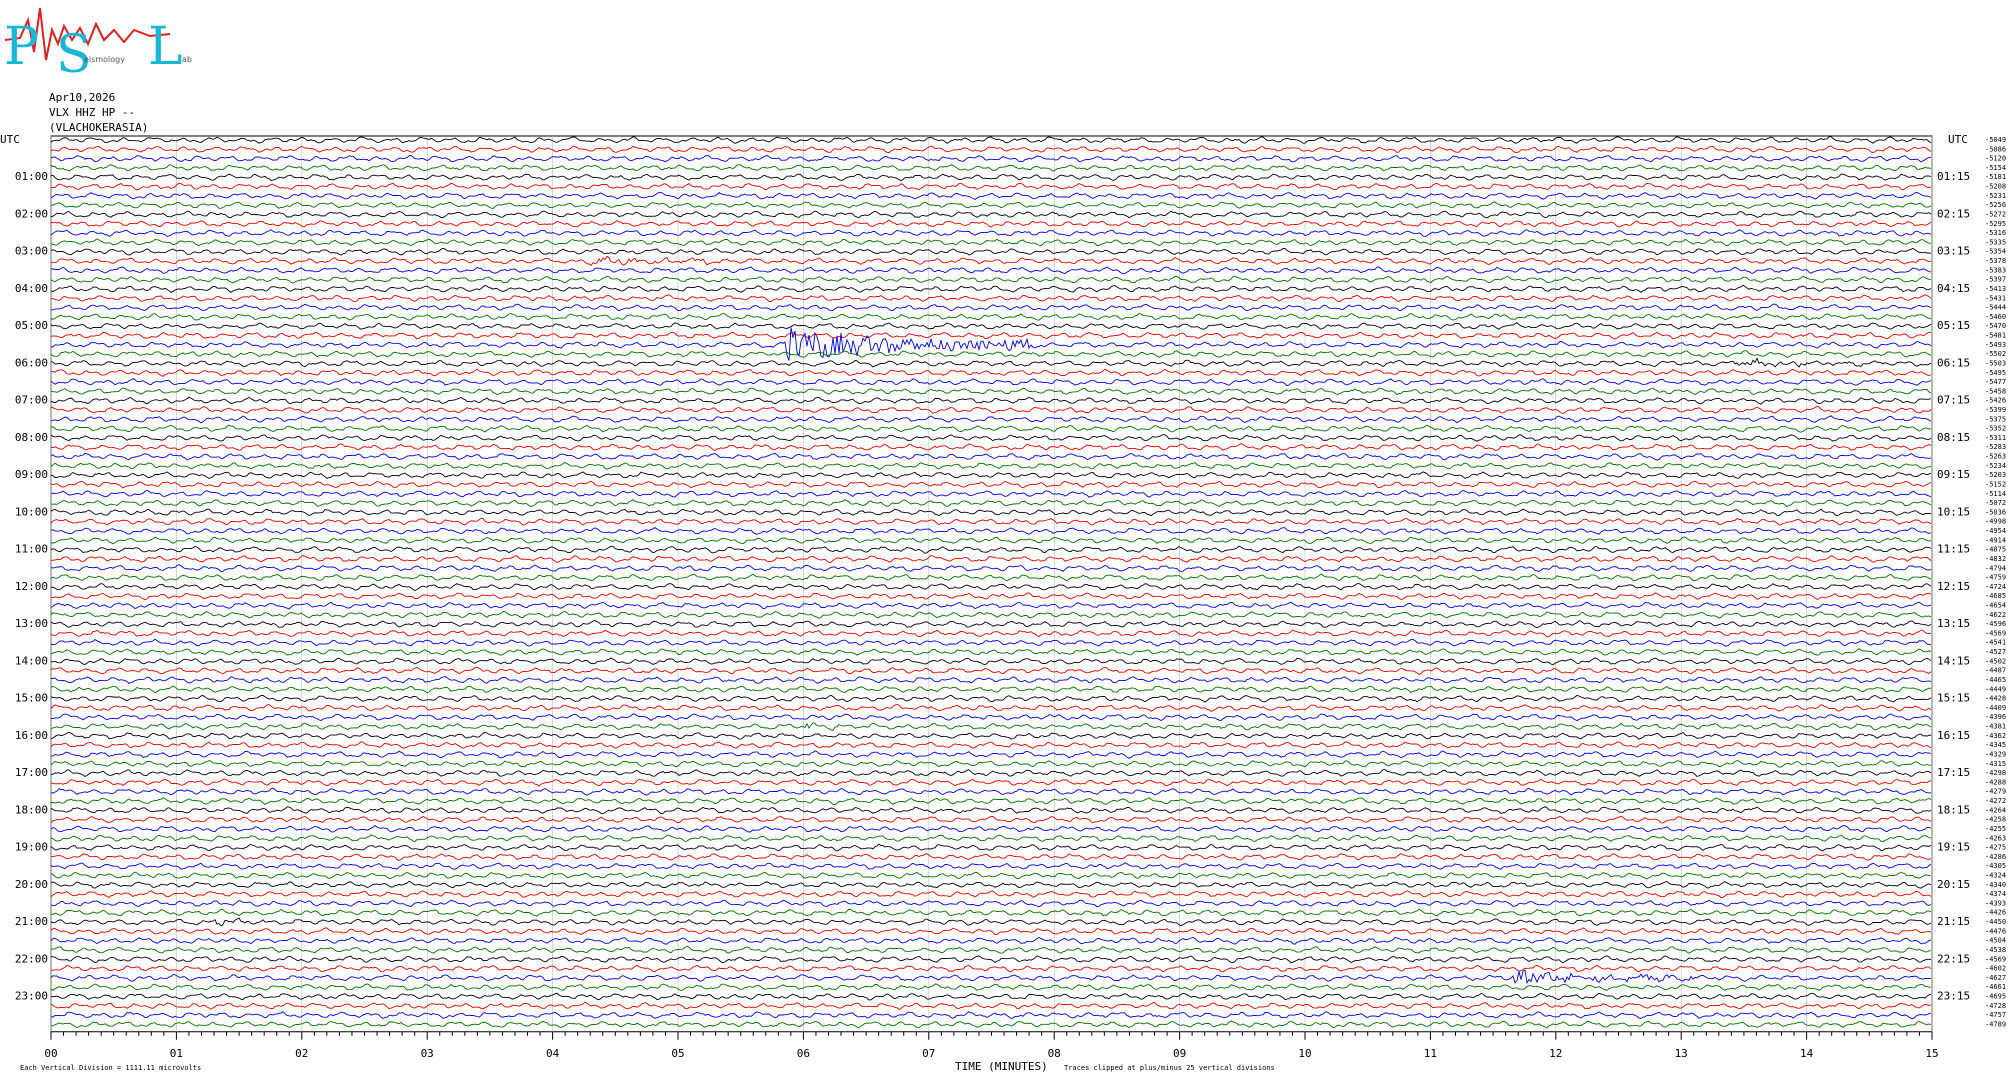 The image size is (2010, 1080). I want to click on left-time-label: 21:00, so click(31, 921).